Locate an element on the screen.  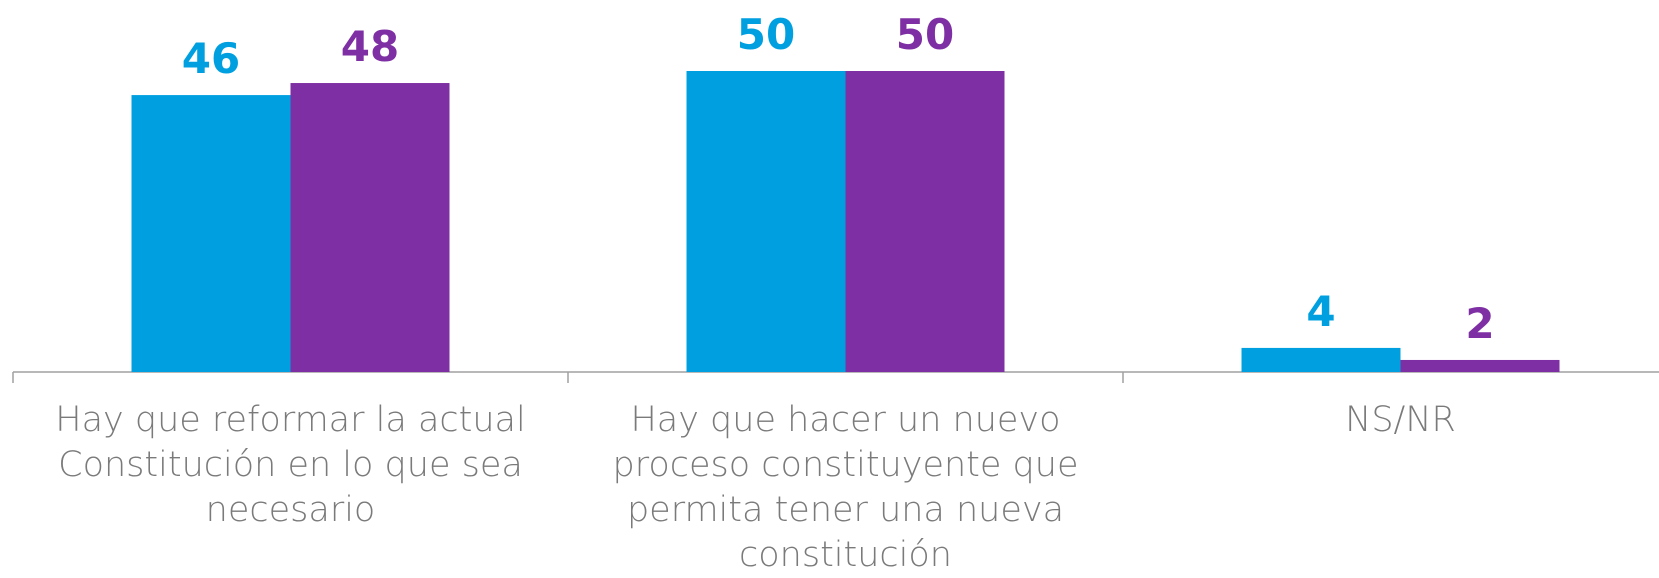
value-label: 2 is located at coordinates (1479, 323).